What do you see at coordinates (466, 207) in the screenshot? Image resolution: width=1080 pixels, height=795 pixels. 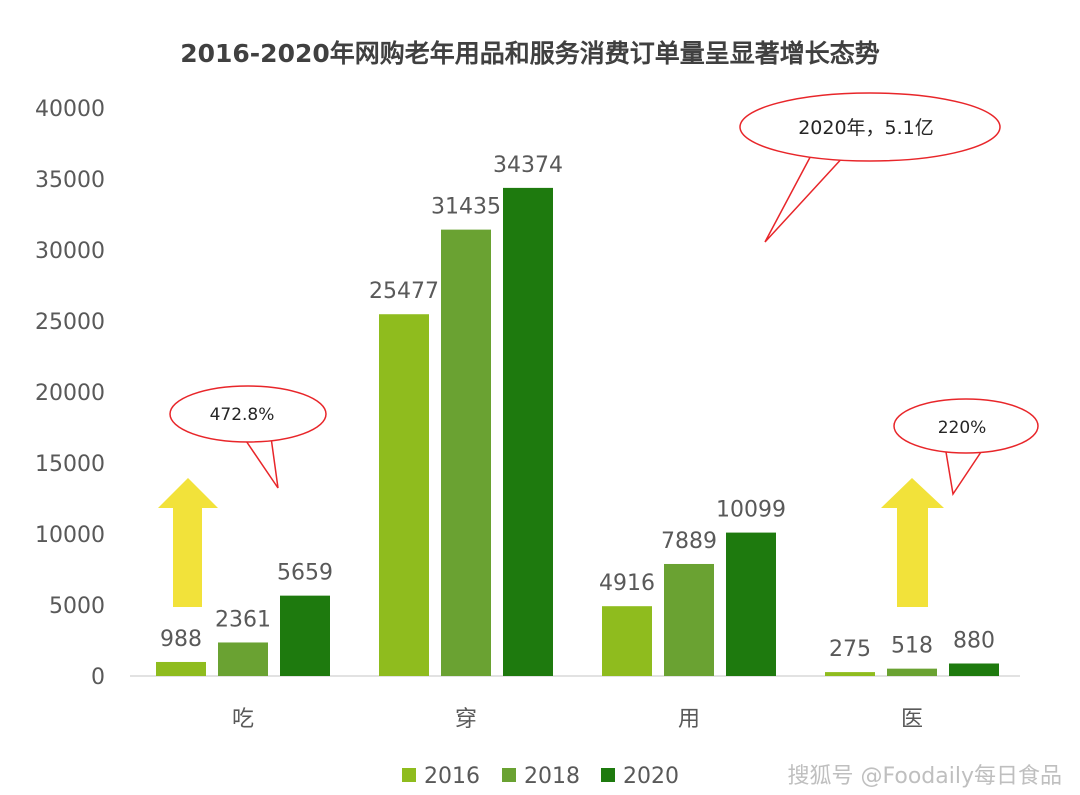 I see `data-label-2018-1: 31435` at bounding box center [466, 207].